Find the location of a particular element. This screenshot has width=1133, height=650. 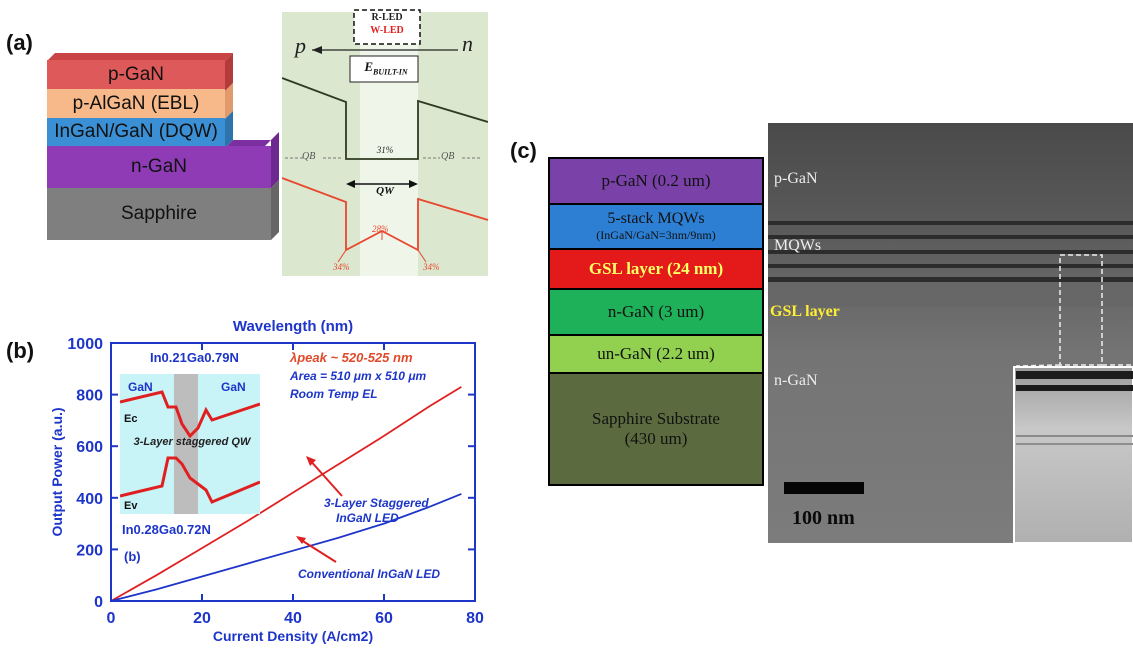

c-layer-label: n-GaN (3 um) is located at coordinates (656, 312).